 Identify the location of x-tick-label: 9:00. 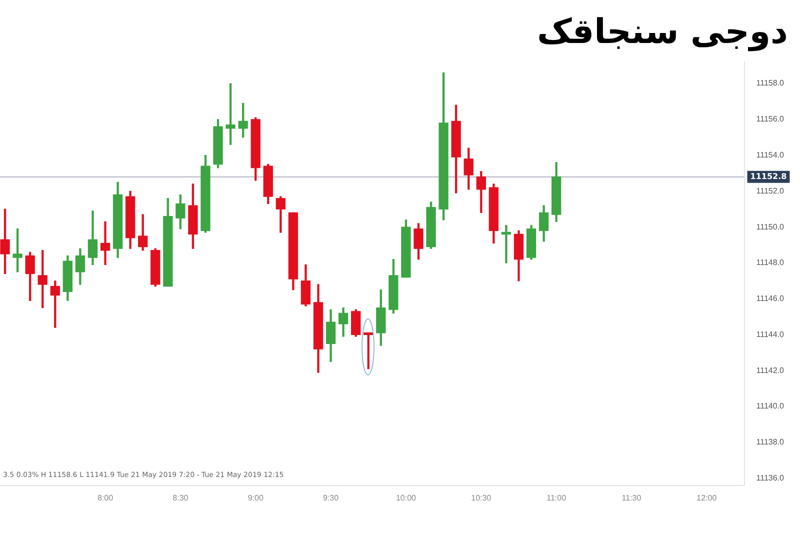
(256, 497).